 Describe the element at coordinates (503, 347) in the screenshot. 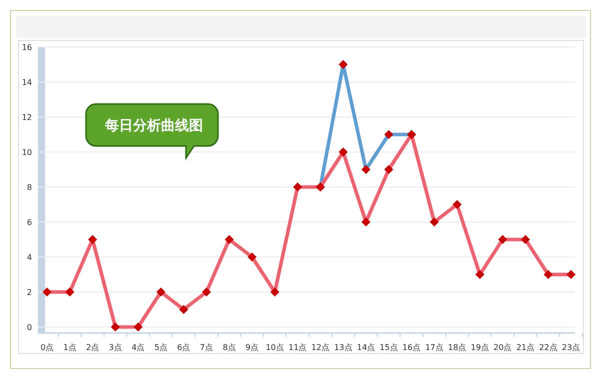

I see `x-tick-label: 20点` at that location.